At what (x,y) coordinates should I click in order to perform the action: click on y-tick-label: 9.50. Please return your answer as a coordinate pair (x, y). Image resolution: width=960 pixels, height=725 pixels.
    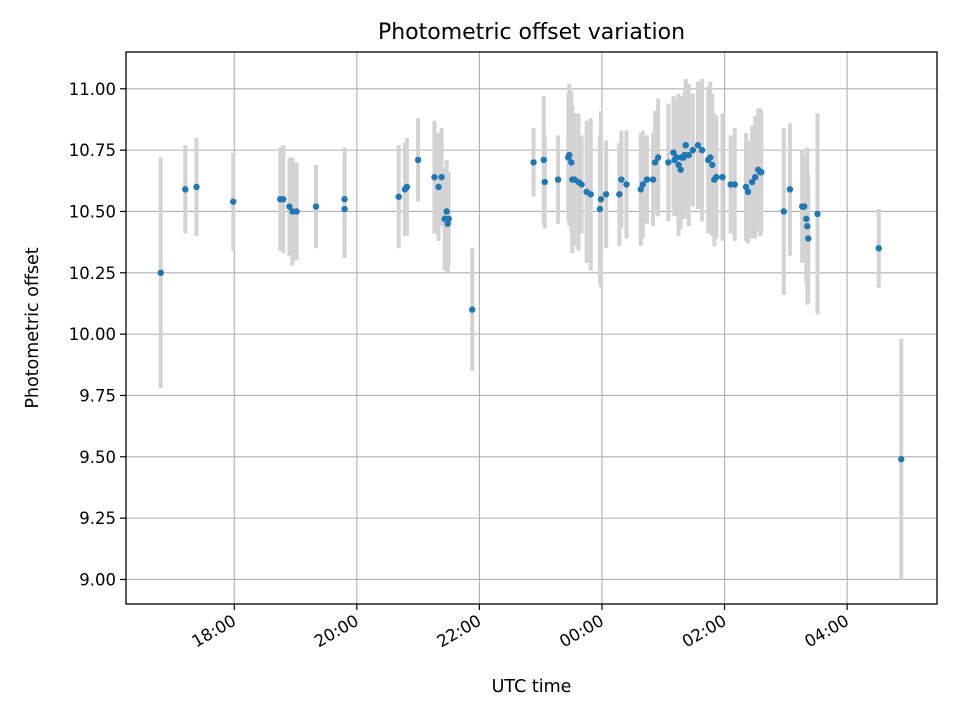
    Looking at the image, I should click on (97, 457).